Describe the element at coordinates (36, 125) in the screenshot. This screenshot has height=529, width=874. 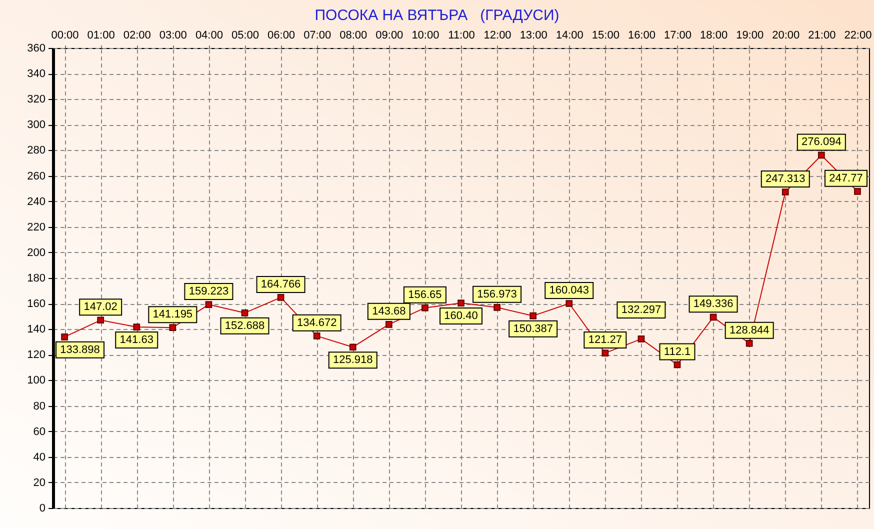
I see `y-tick-label: 300` at that location.